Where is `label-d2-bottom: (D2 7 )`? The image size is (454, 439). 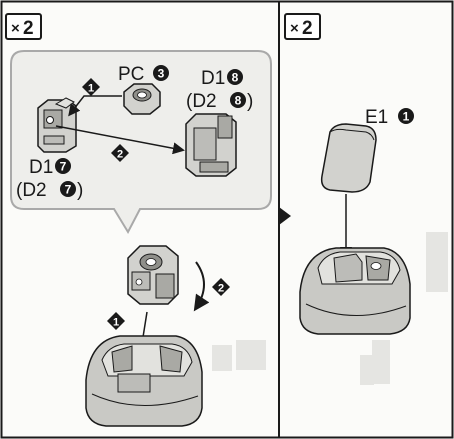
label-d2-bottom: (D2 7 ) is located at coordinates (49, 190).